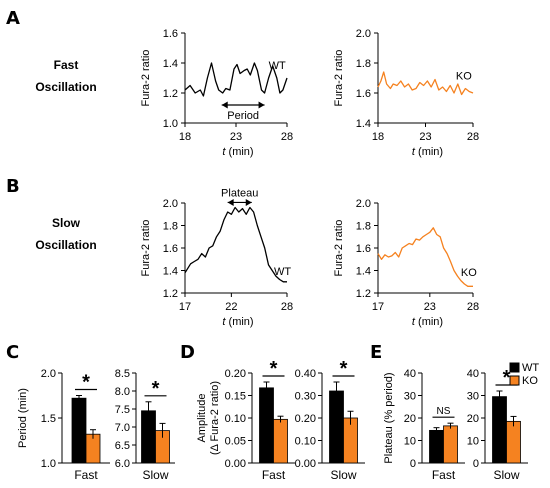 The image size is (550, 488). Describe the element at coordinates (235, 442) in the screenshot. I see `y-tick-label: 0.05` at that location.